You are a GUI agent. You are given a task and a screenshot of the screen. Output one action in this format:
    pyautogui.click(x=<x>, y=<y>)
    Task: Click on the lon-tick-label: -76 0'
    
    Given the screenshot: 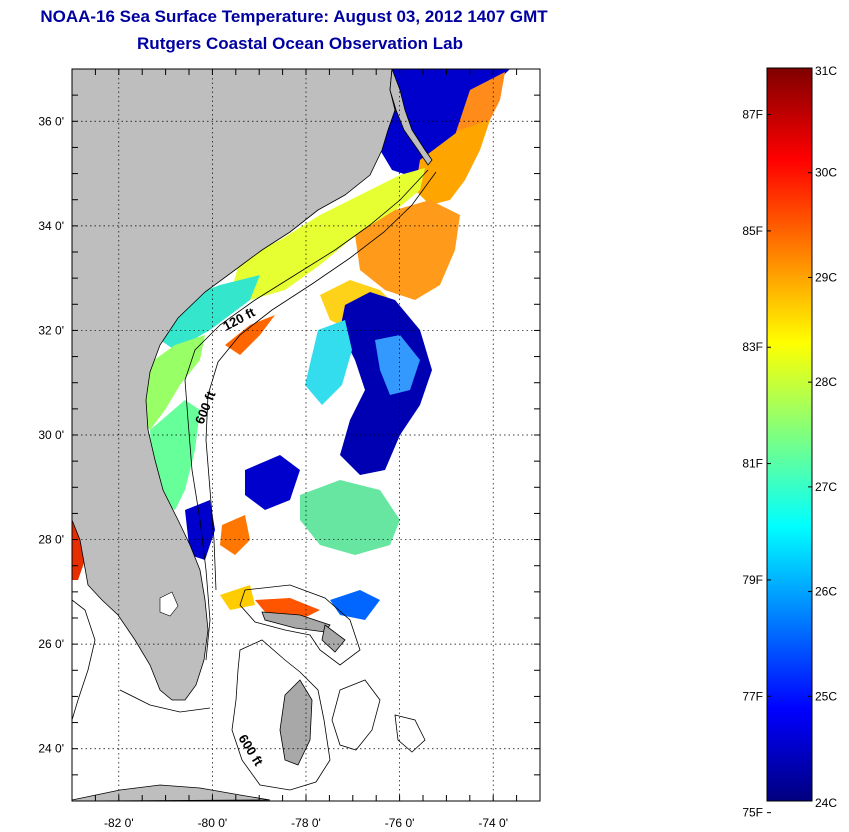 What is the action you would take?
    pyautogui.click(x=400, y=823)
    